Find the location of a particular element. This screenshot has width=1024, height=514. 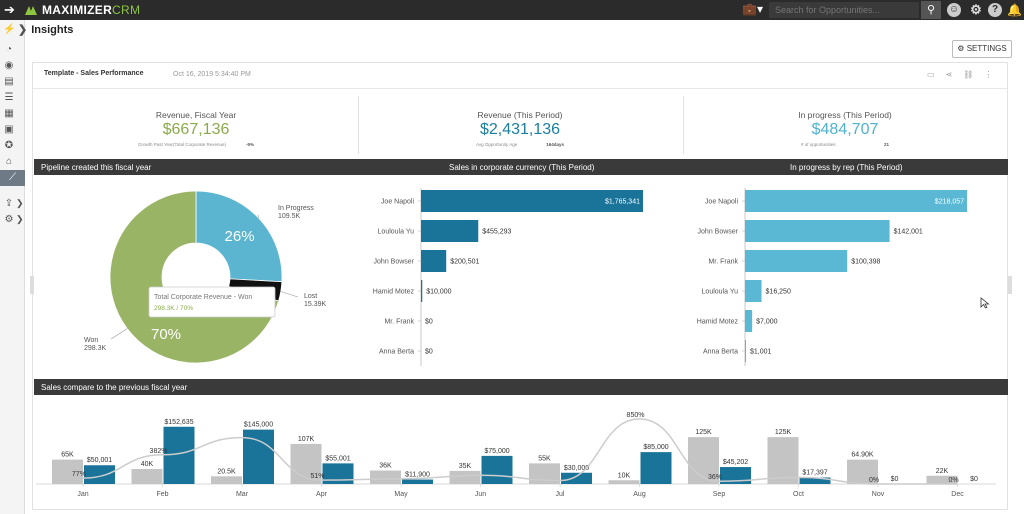

data-label: $16,250 is located at coordinates (778, 292).